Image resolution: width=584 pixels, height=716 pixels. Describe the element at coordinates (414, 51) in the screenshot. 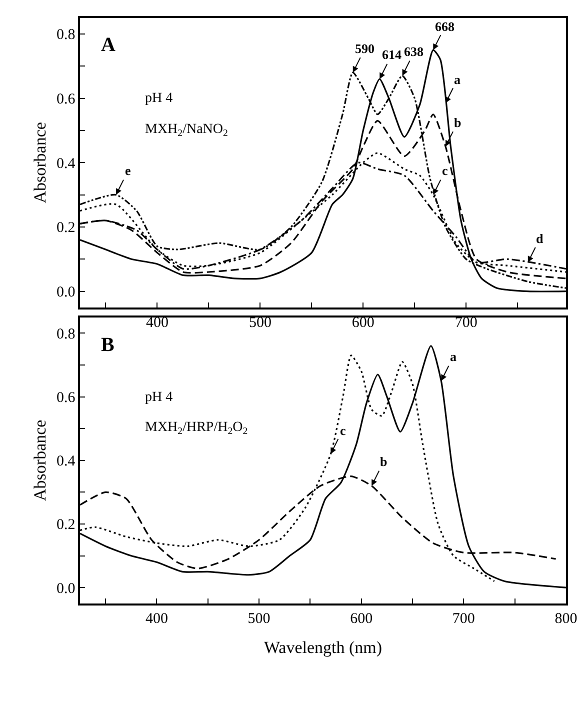

I see `annotation: 638` at that location.